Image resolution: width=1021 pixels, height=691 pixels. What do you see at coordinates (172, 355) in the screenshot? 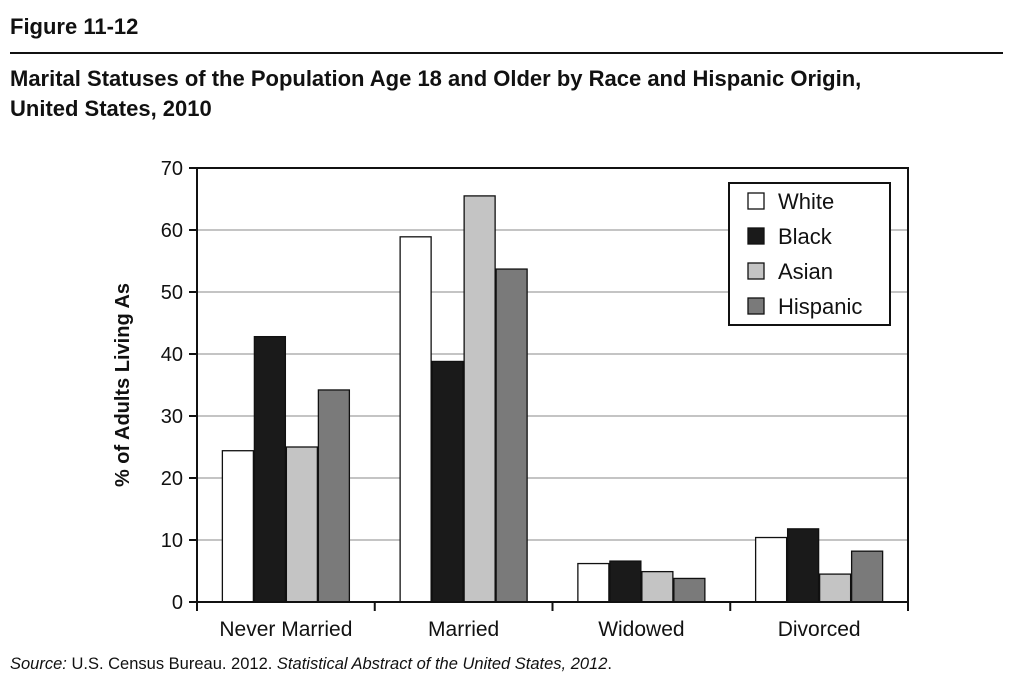
I see `y-tick-label-40: 40` at bounding box center [172, 355].